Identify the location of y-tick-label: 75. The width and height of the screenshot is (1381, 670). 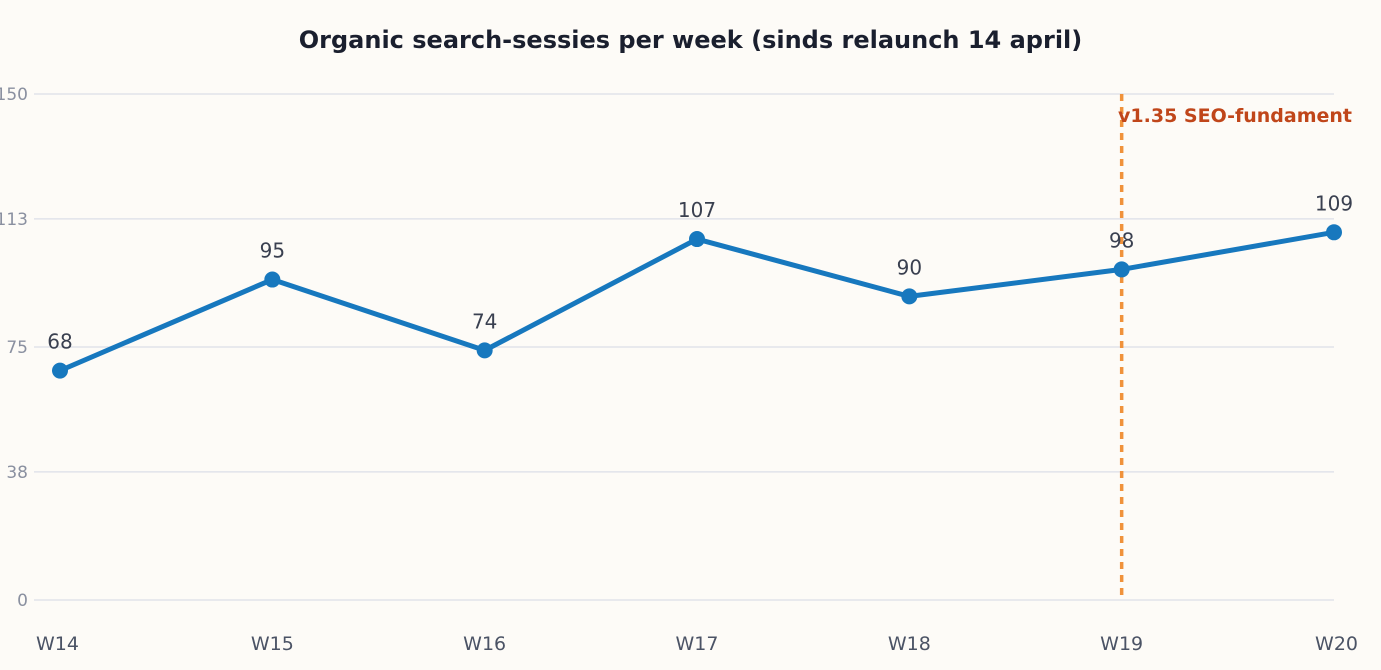
(17, 348).